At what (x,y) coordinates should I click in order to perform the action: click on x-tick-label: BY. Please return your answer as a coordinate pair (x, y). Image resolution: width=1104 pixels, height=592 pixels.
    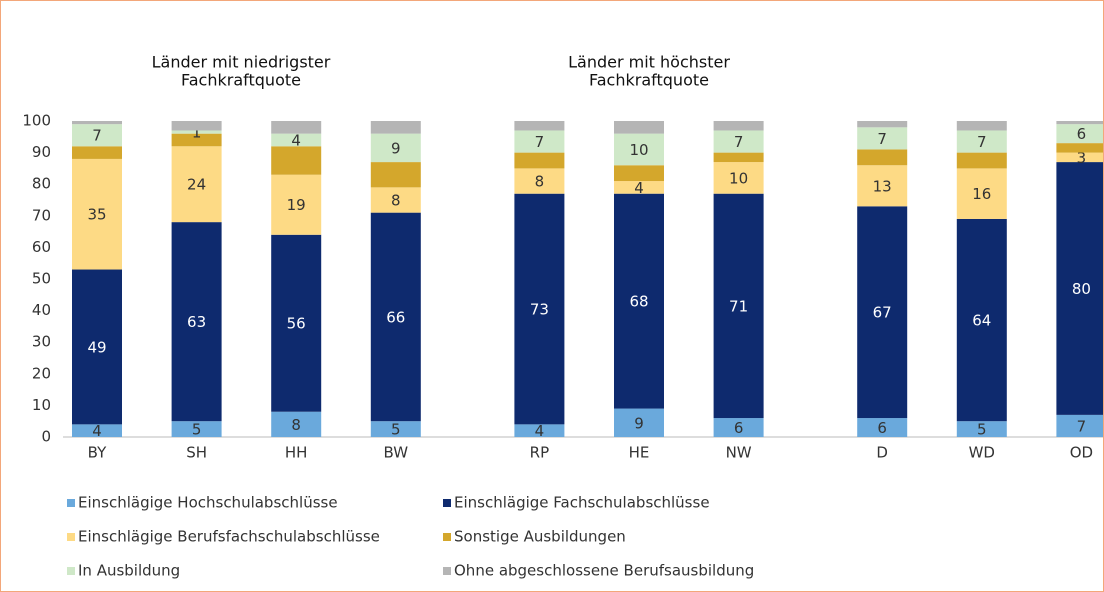
    Looking at the image, I should click on (97, 453).